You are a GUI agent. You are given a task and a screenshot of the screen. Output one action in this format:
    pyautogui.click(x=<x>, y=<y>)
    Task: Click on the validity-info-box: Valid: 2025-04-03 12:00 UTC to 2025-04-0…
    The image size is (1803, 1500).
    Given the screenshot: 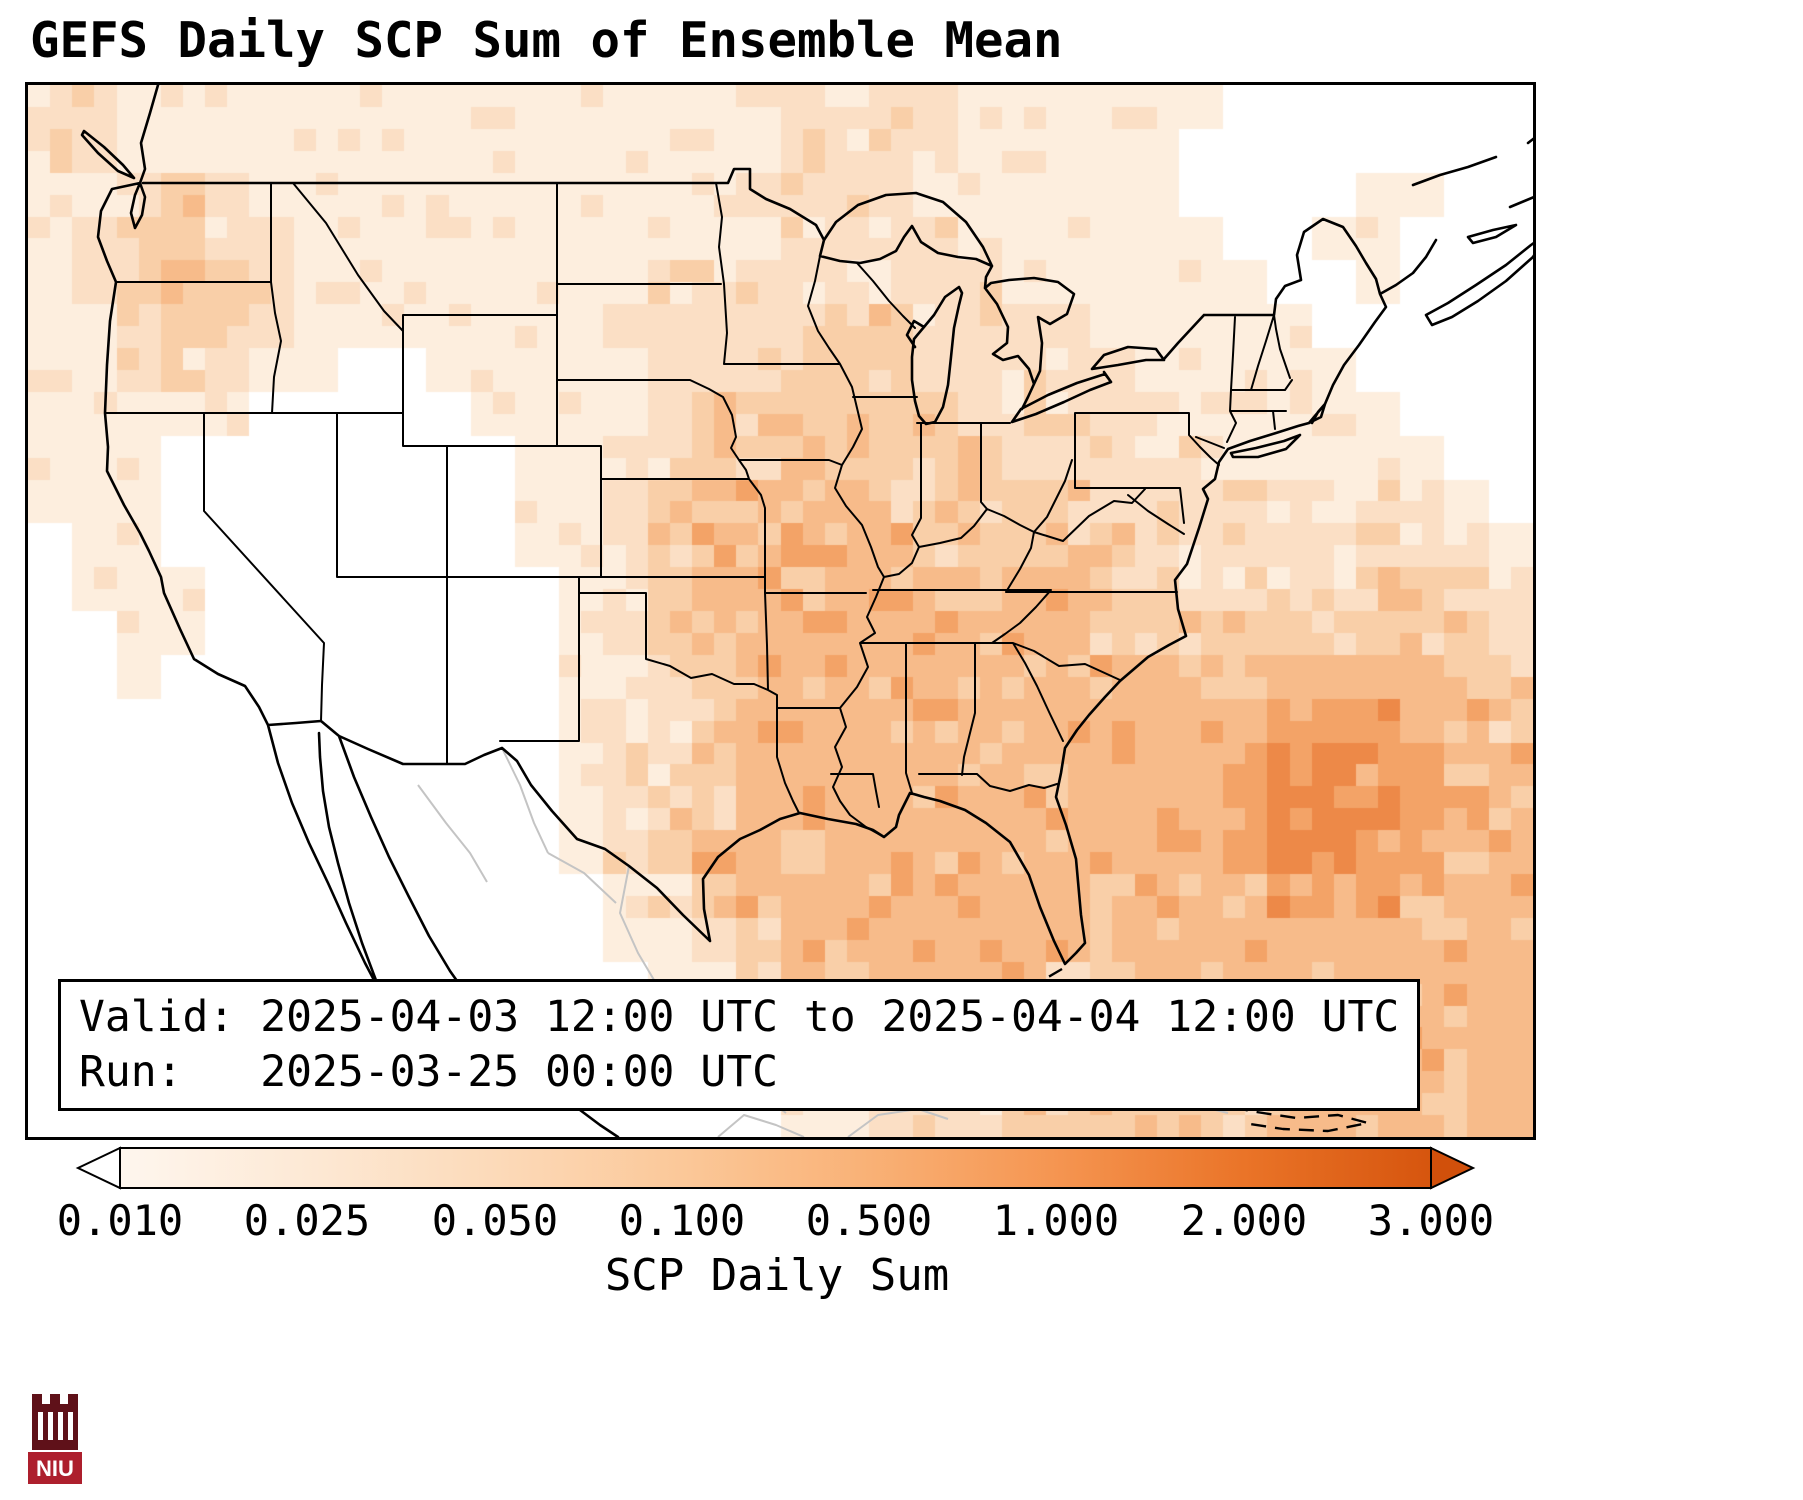 What is the action you would take?
    pyautogui.click(x=739, y=1044)
    